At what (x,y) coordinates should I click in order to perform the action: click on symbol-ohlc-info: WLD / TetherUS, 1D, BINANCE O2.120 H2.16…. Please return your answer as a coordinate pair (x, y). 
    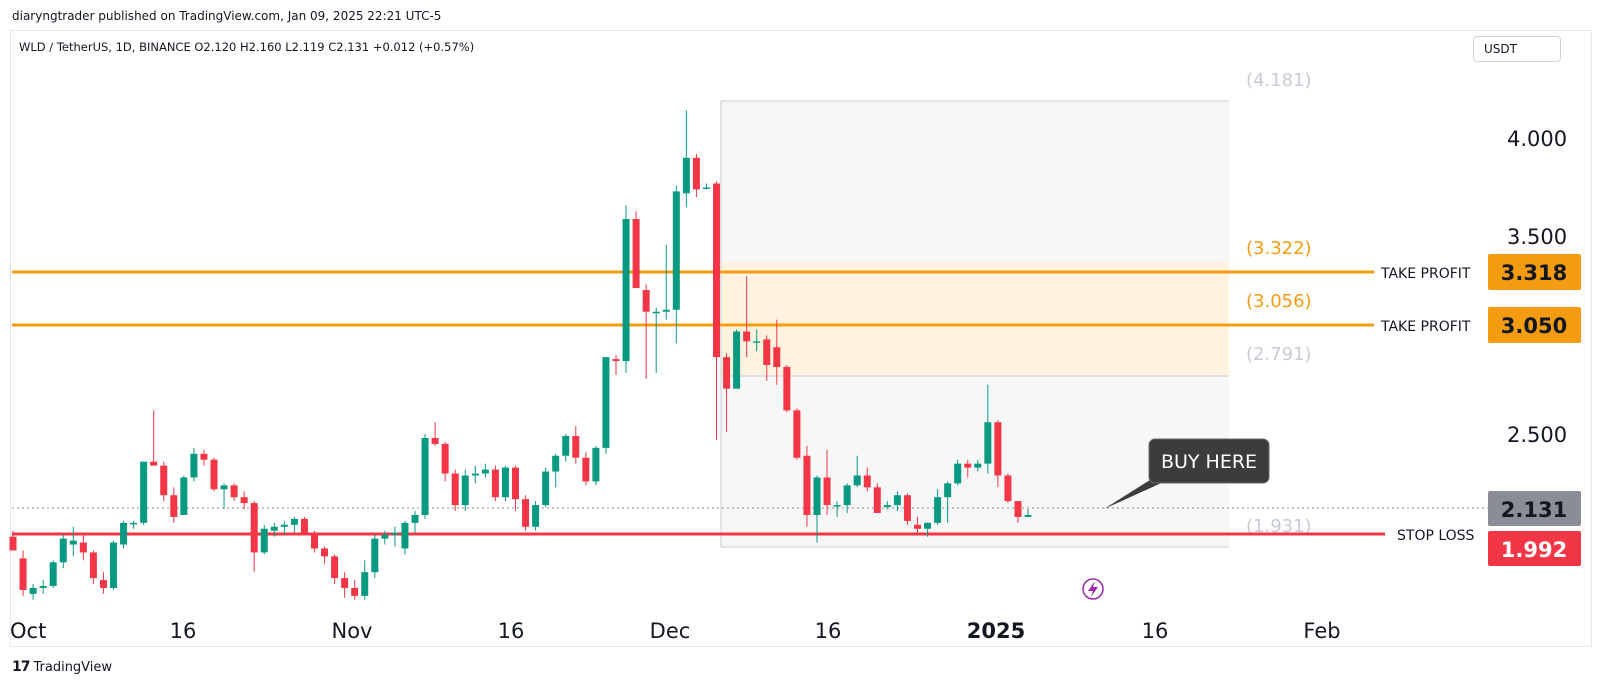
    Looking at the image, I should click on (247, 47).